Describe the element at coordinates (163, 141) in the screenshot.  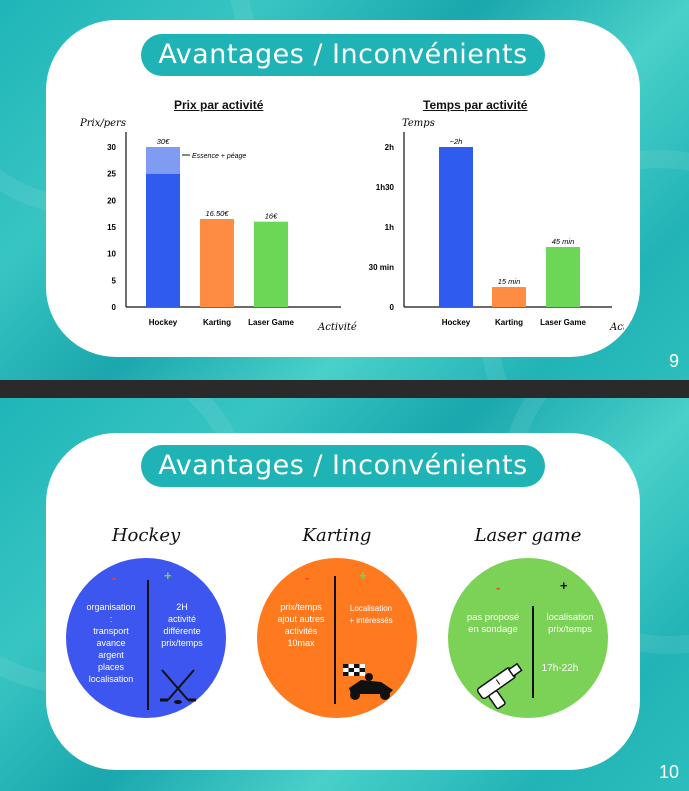
I see `data-label: 30€` at that location.